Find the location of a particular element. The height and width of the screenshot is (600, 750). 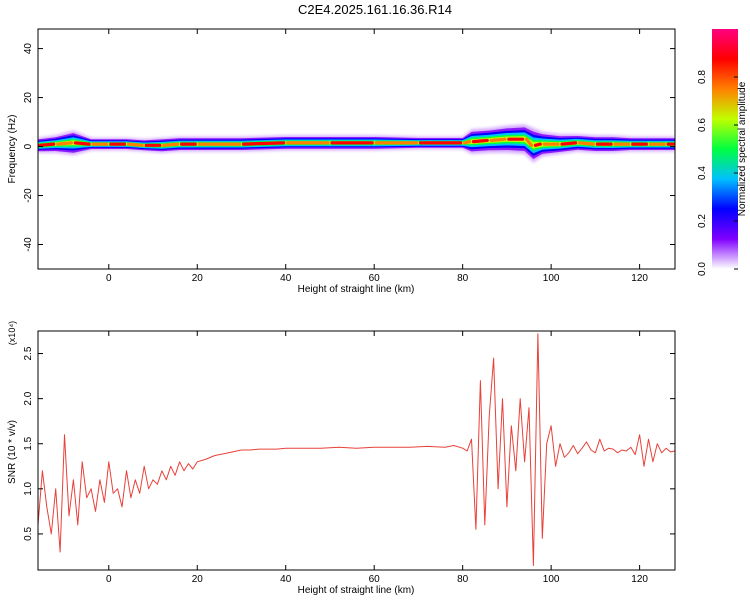

snr-x-tick-label: 20 is located at coordinates (198, 579).